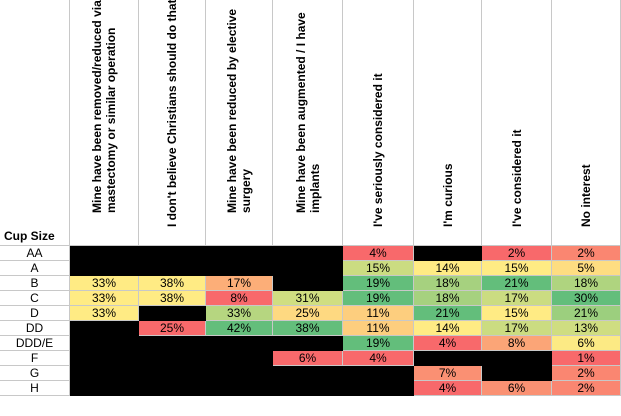  Describe the element at coordinates (35, 298) in the screenshot. I see `row-label: C` at that location.